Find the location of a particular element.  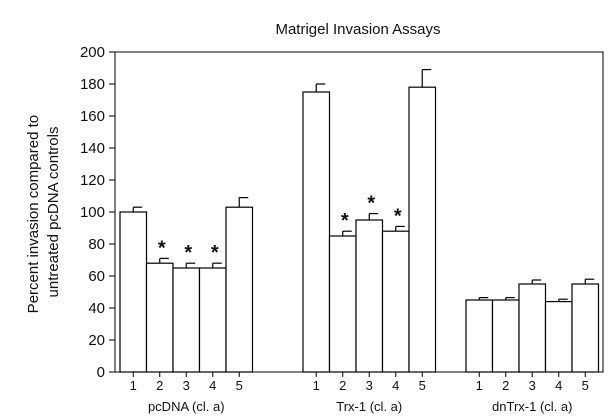

y-tick-label: 20 is located at coordinates (96, 340).